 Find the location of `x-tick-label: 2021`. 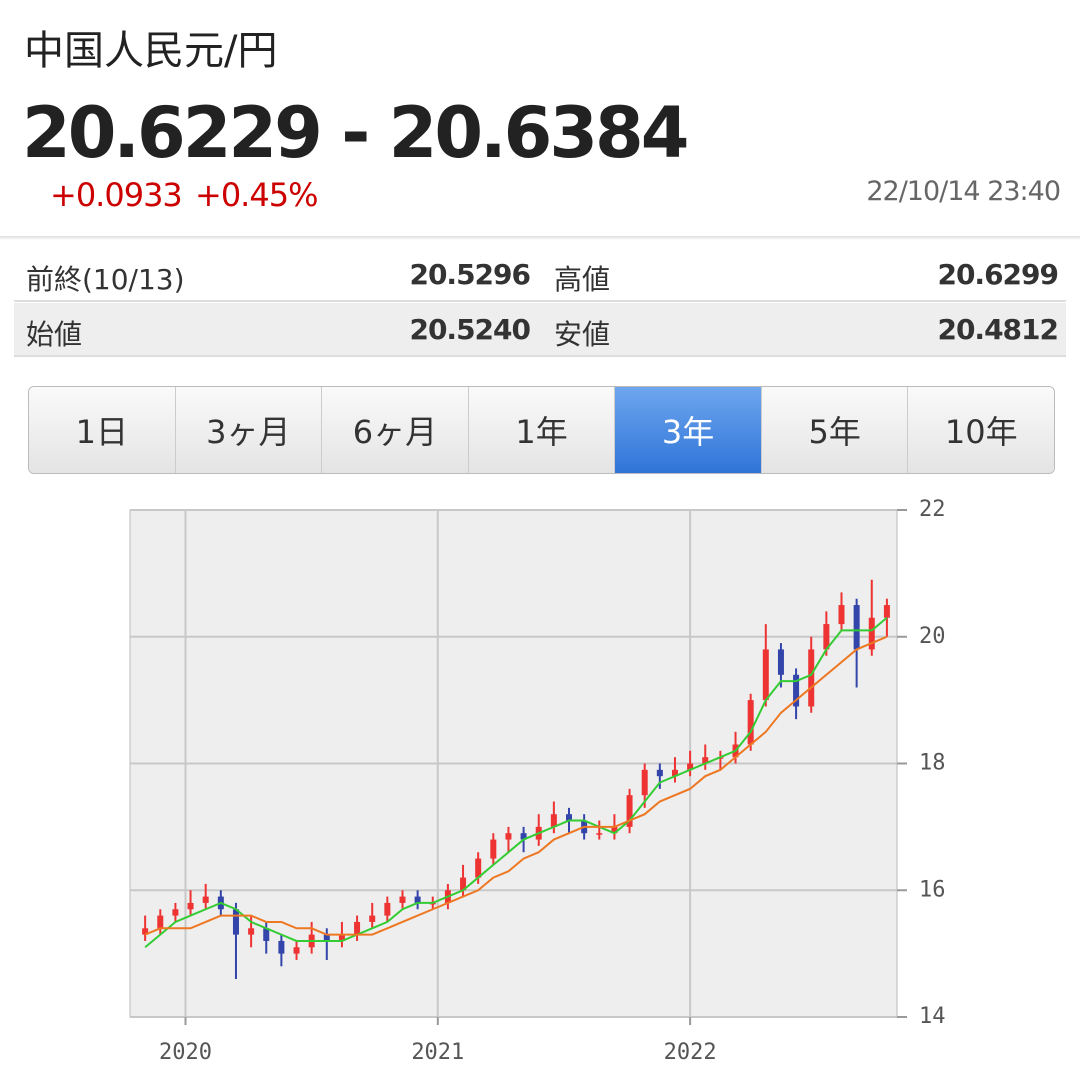

x-tick-label: 2021 is located at coordinates (437, 1052).